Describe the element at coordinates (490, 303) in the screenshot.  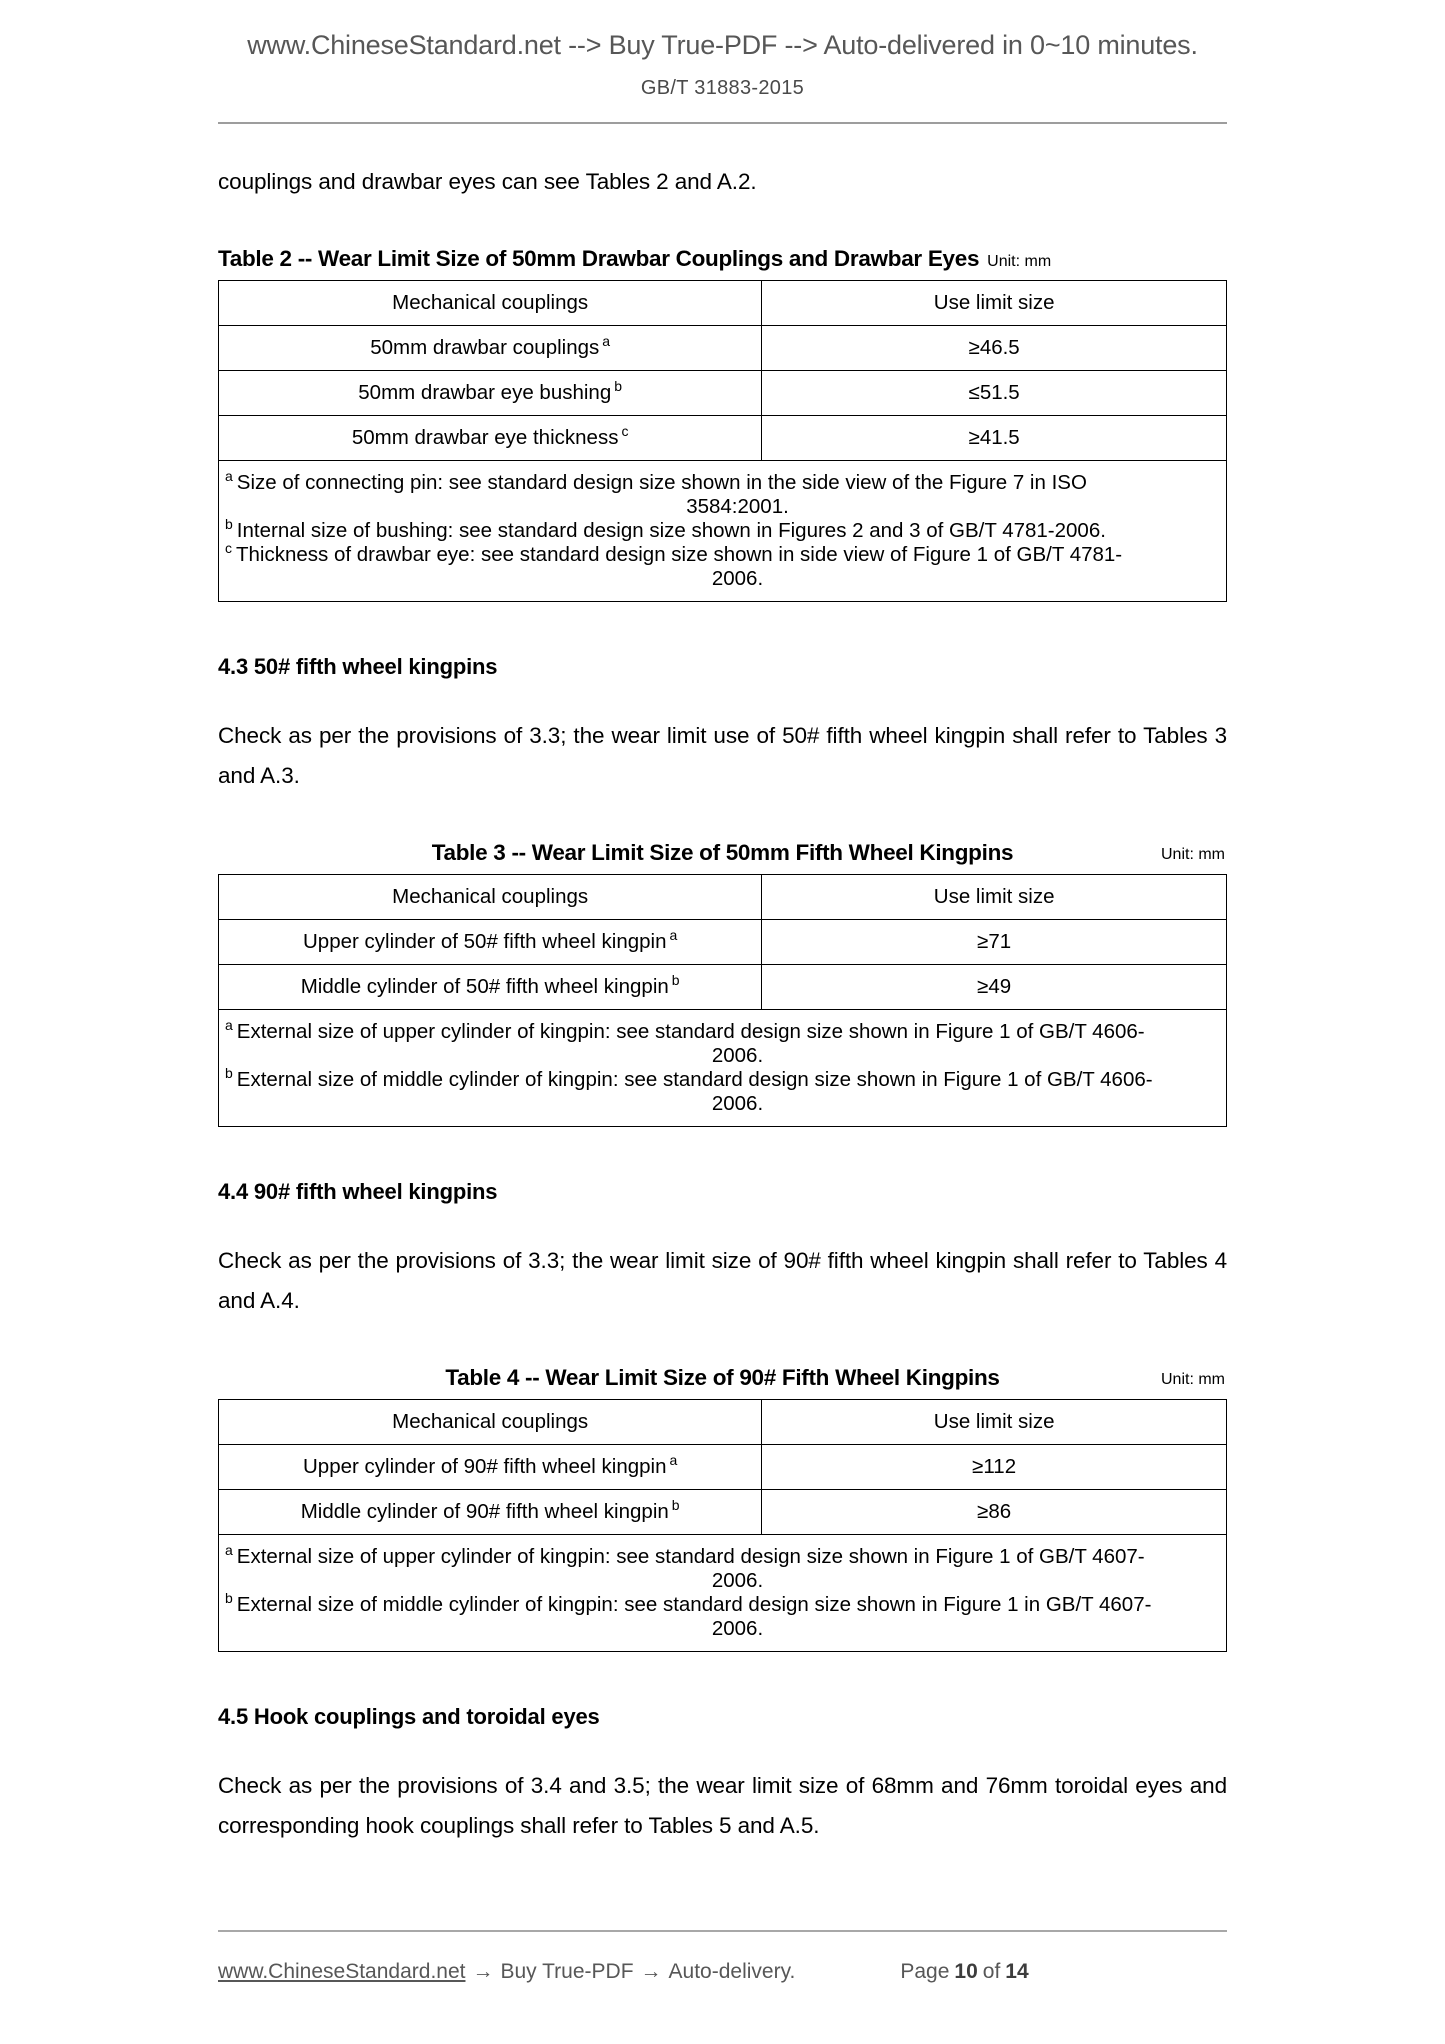
I see `table-2-header-couplings: Mechanical couplings` at that location.